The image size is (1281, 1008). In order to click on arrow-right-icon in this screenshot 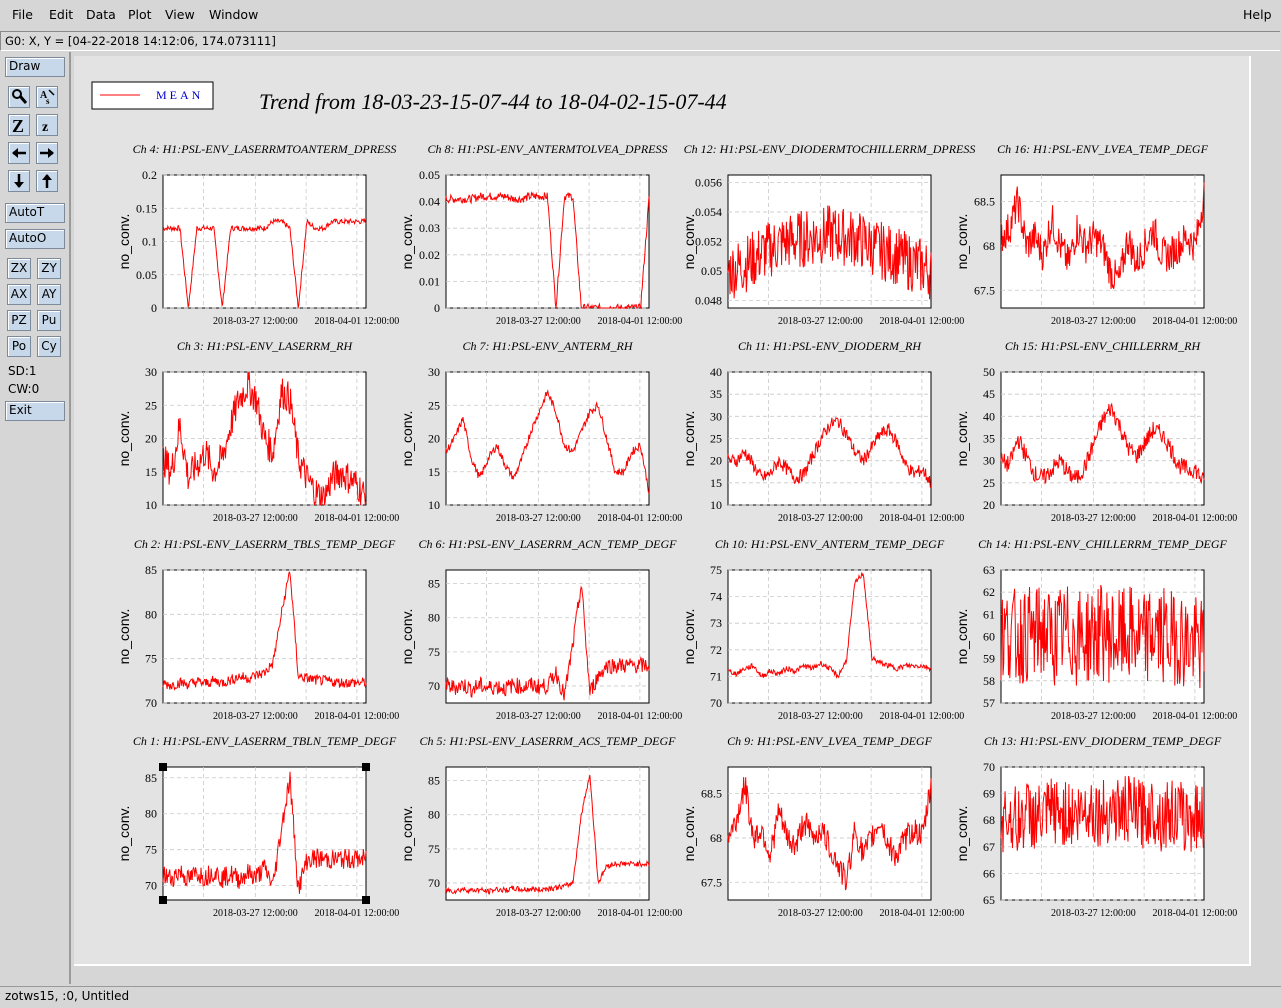, I will do `click(47, 153)`.